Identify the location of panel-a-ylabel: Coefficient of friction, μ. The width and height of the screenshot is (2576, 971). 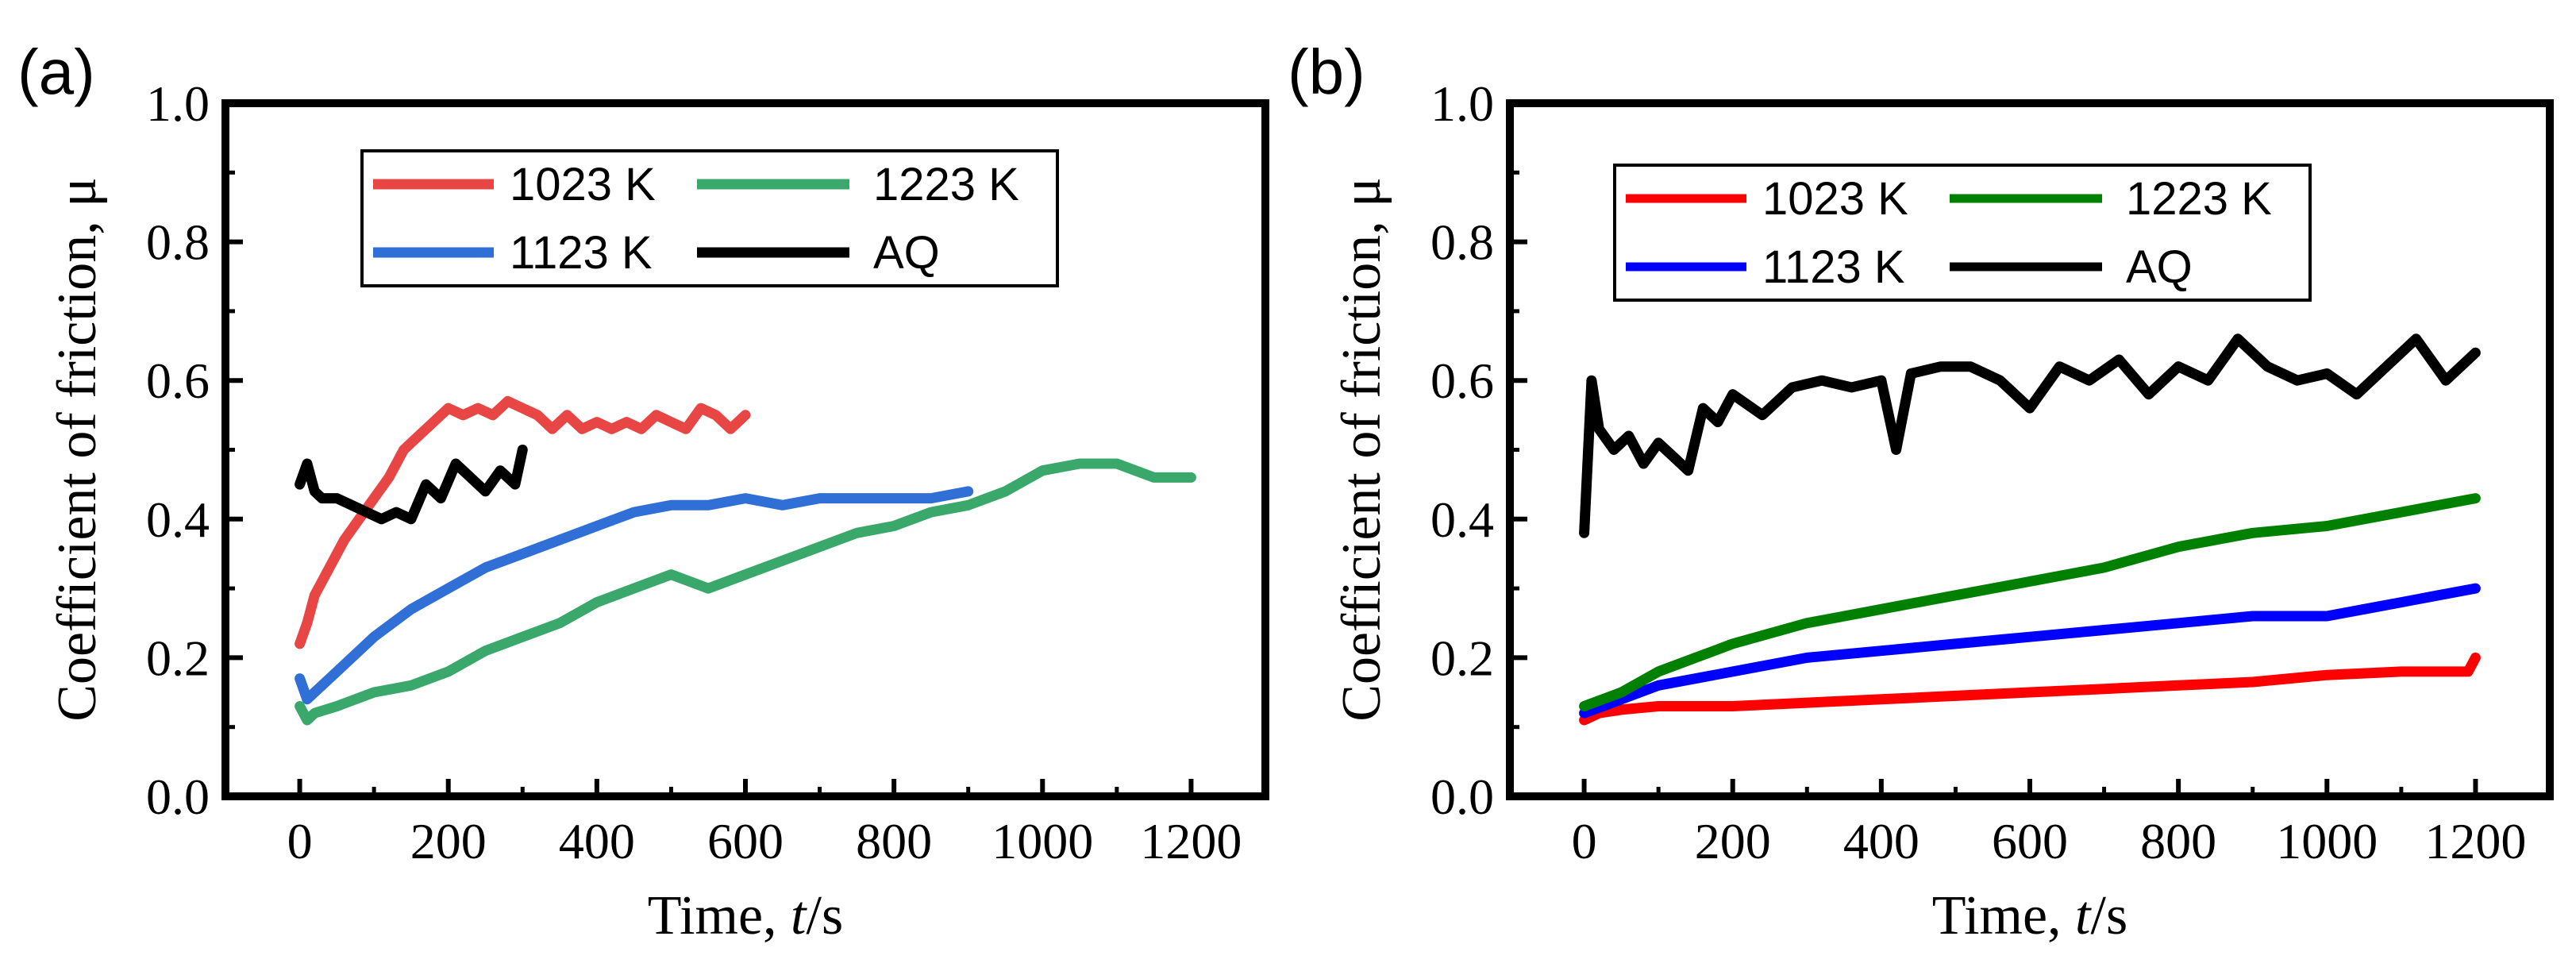
(77, 449).